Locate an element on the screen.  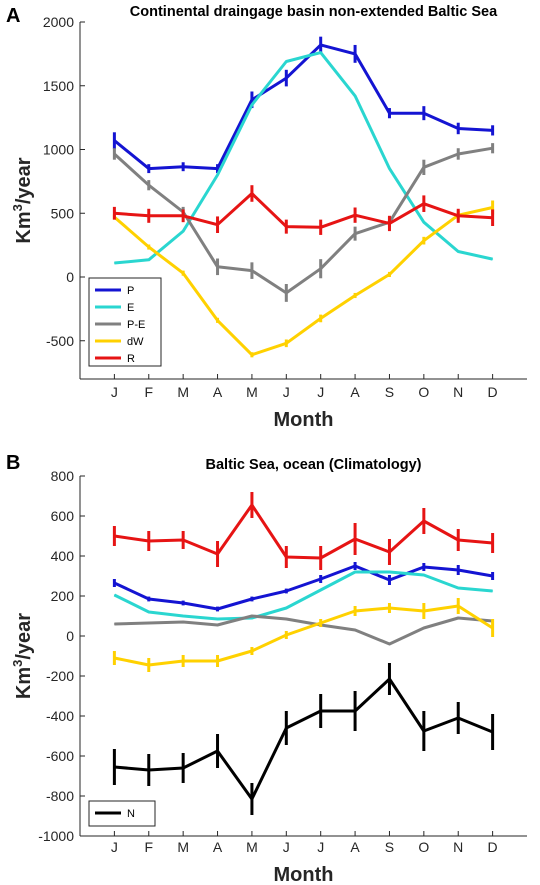
series-e is located at coordinates (303, 595).